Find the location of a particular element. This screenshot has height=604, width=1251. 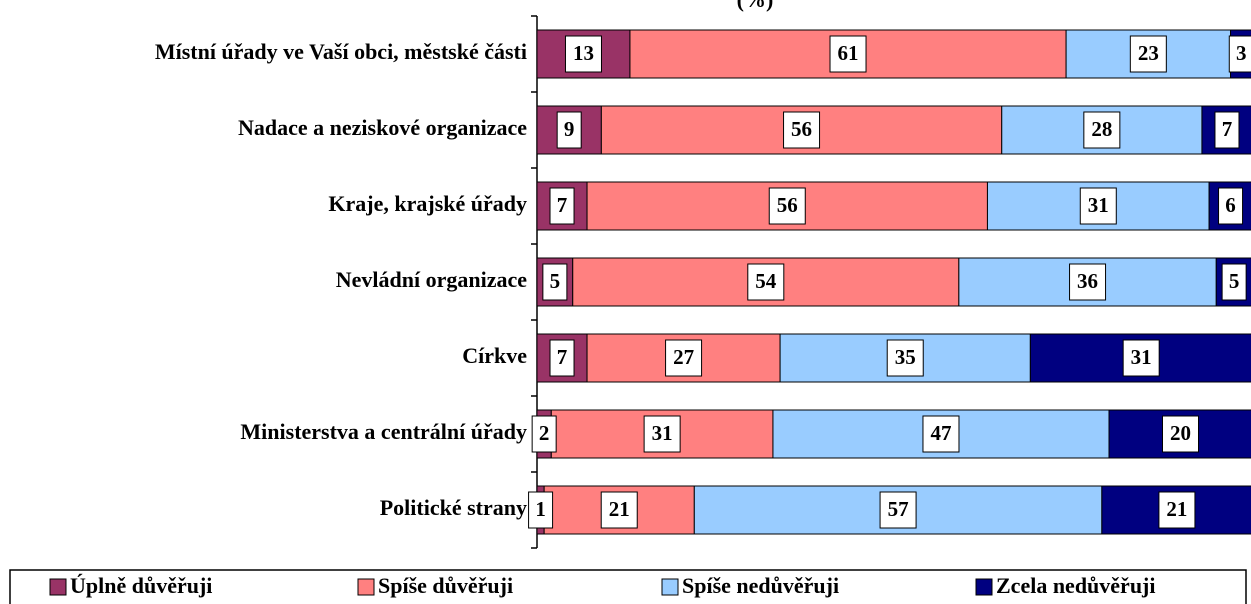

value-label: 20 is located at coordinates (1180, 433).